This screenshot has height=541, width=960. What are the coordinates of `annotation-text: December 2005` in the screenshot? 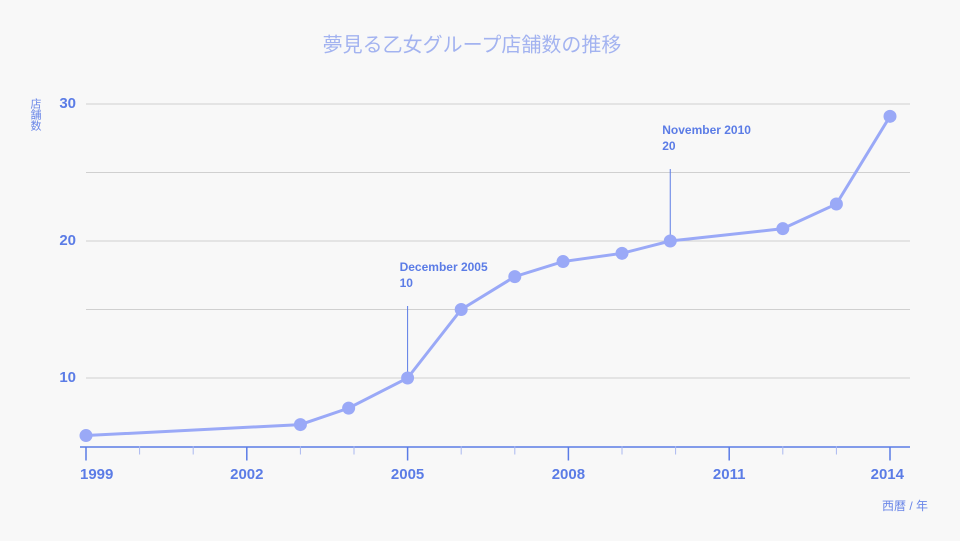 It's located at (444, 267).